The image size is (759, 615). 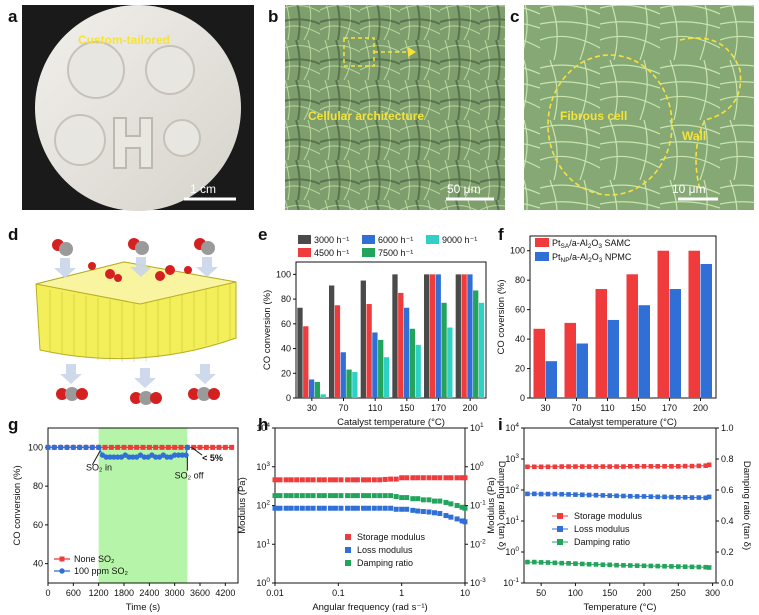 I want to click on y2-axis-label: Damping ratio (tan δ), so click(x=501, y=505).